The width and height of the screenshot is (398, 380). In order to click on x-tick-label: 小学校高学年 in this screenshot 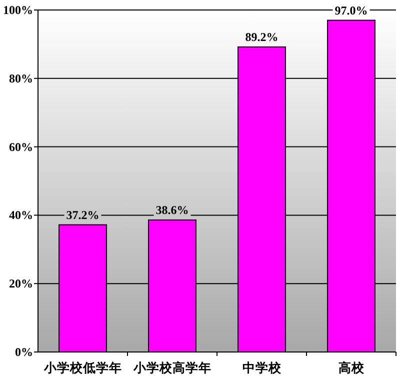, I will do `click(172, 367)`.